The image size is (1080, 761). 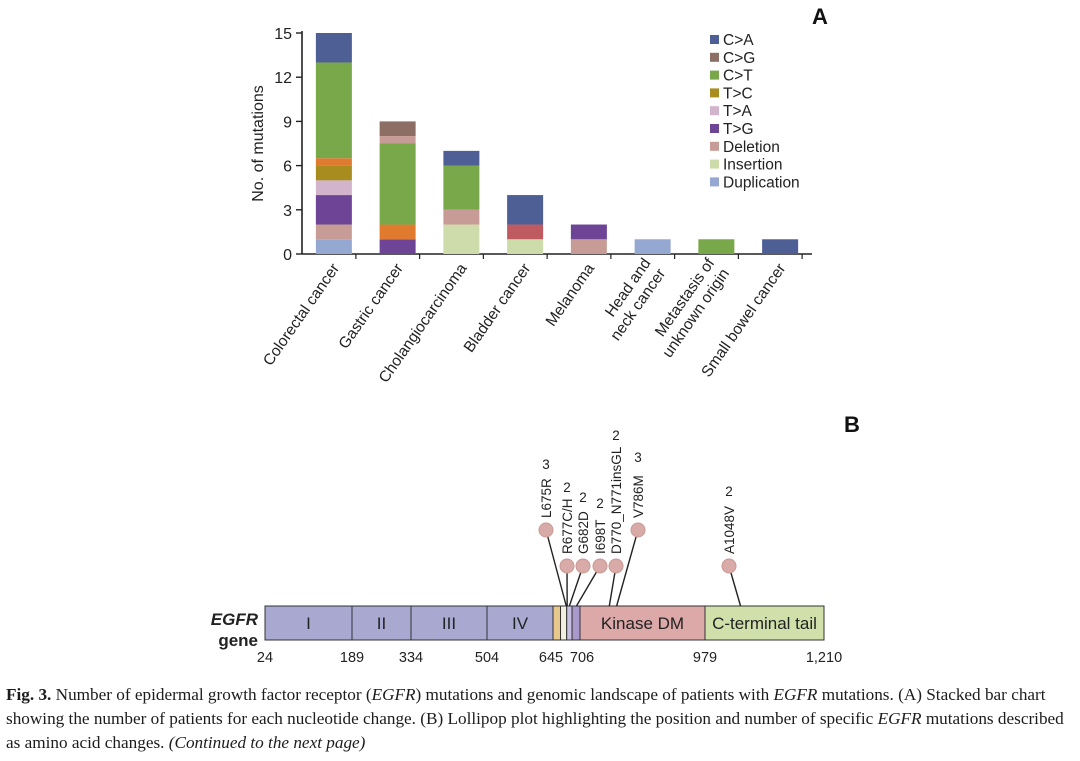 I want to click on bar-segment-cholangiocarcinoma-c-a, so click(x=461, y=158).